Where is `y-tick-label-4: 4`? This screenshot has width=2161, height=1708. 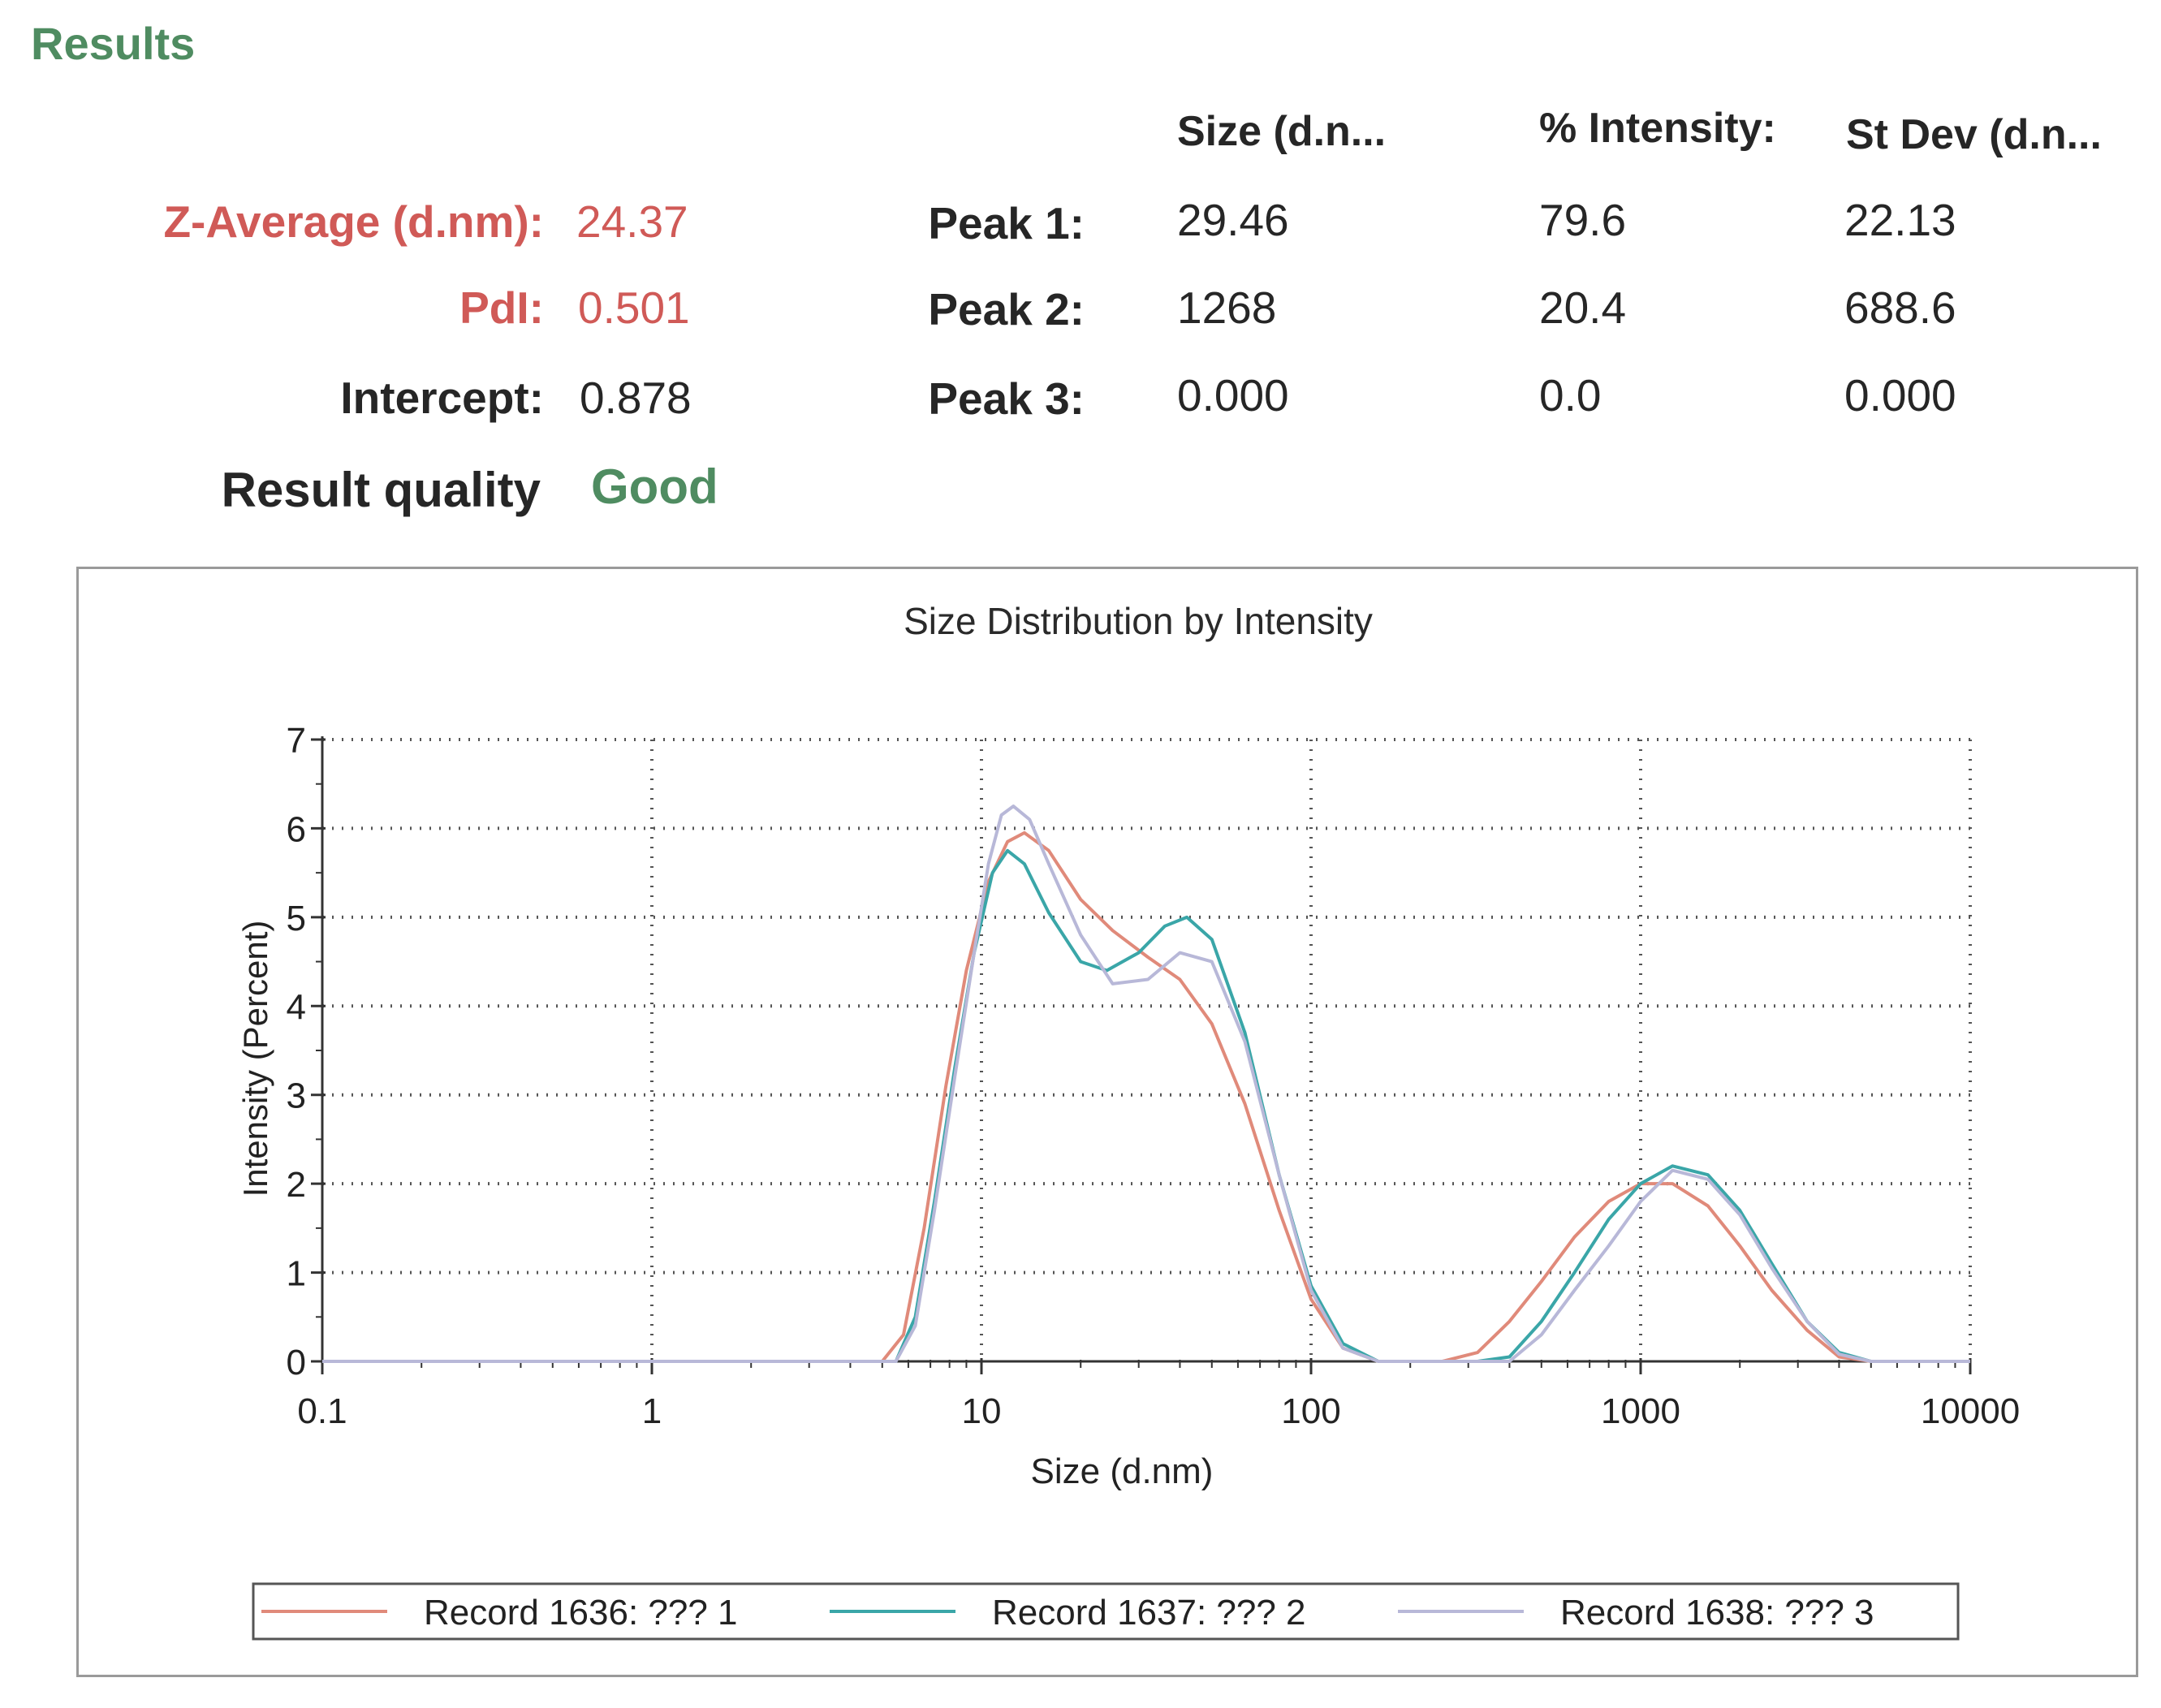 y-tick-label-4: 4 is located at coordinates (296, 1007).